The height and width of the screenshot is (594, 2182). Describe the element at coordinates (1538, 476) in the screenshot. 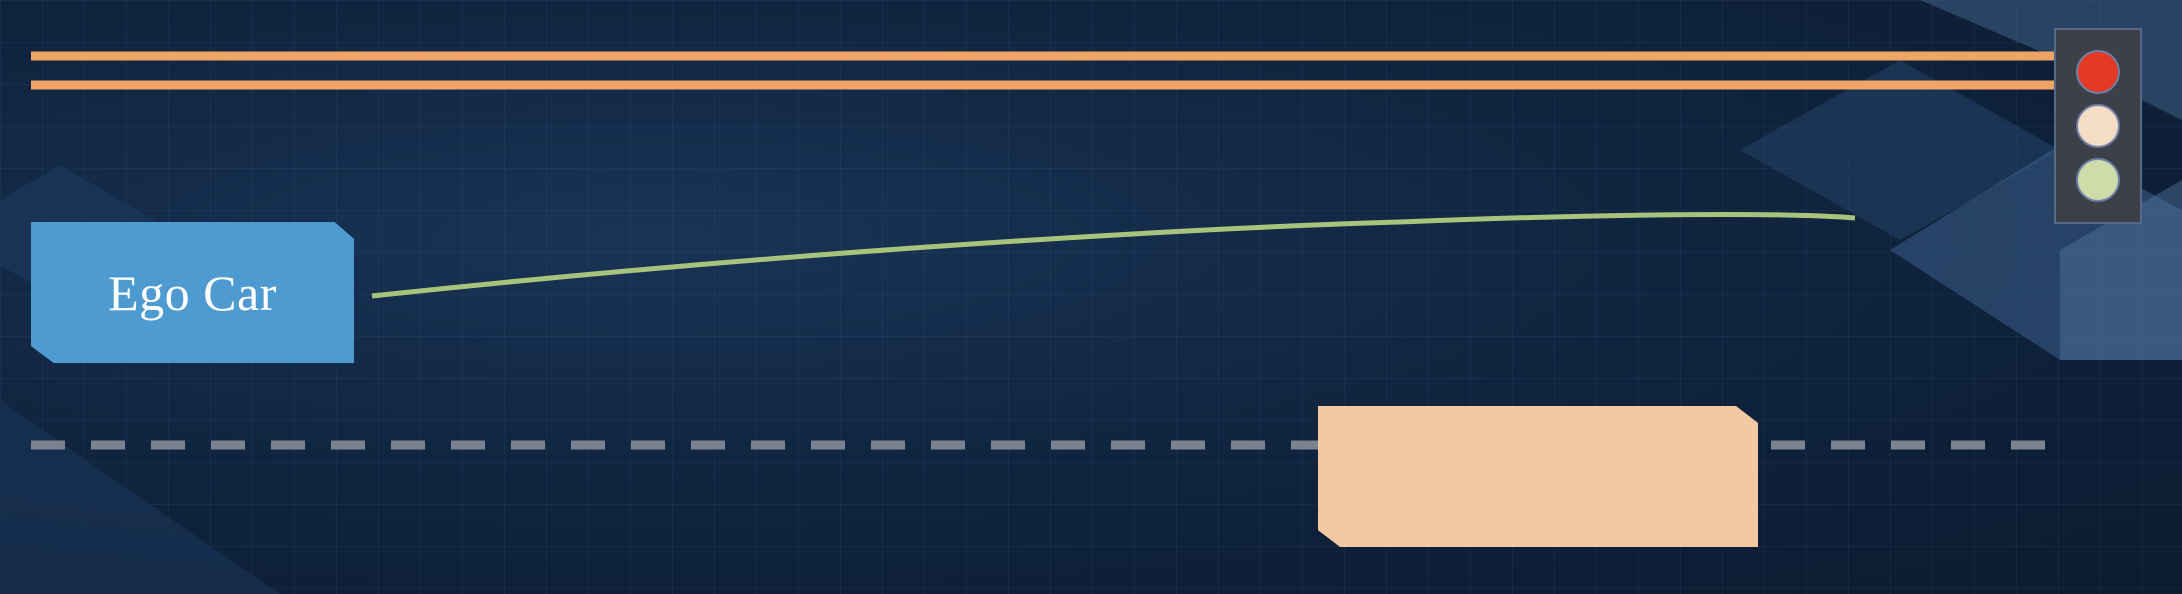

I see `other-vehicle` at that location.